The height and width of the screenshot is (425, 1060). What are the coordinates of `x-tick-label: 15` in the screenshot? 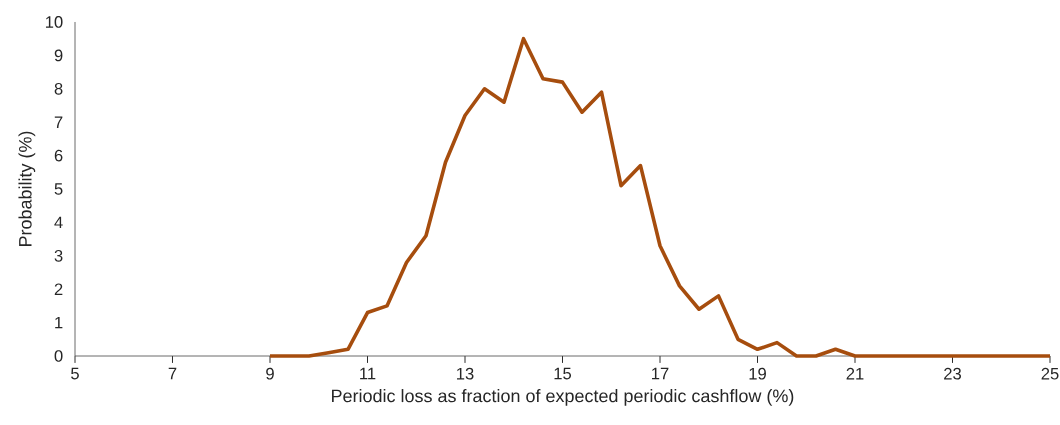 It's located at (563, 373).